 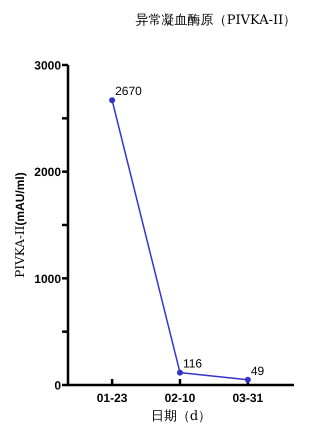 I want to click on y-tick-label: 0, so click(x=58, y=385).